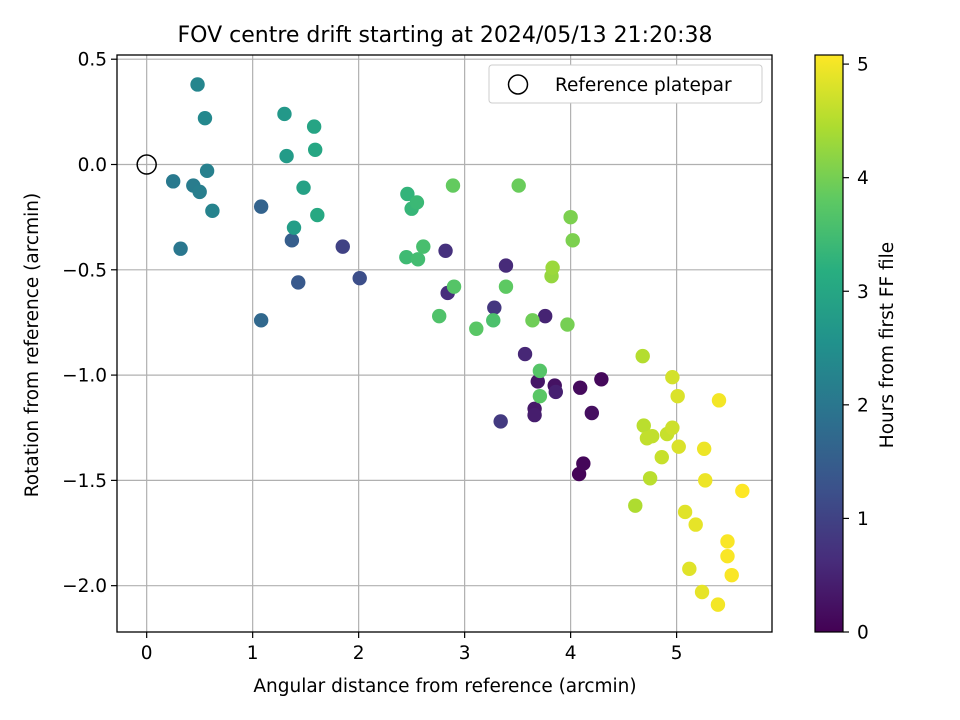  What do you see at coordinates (412, 648) in the screenshot?
I see `x-axis-ticks: 0 1 2 3 4 5` at bounding box center [412, 648].